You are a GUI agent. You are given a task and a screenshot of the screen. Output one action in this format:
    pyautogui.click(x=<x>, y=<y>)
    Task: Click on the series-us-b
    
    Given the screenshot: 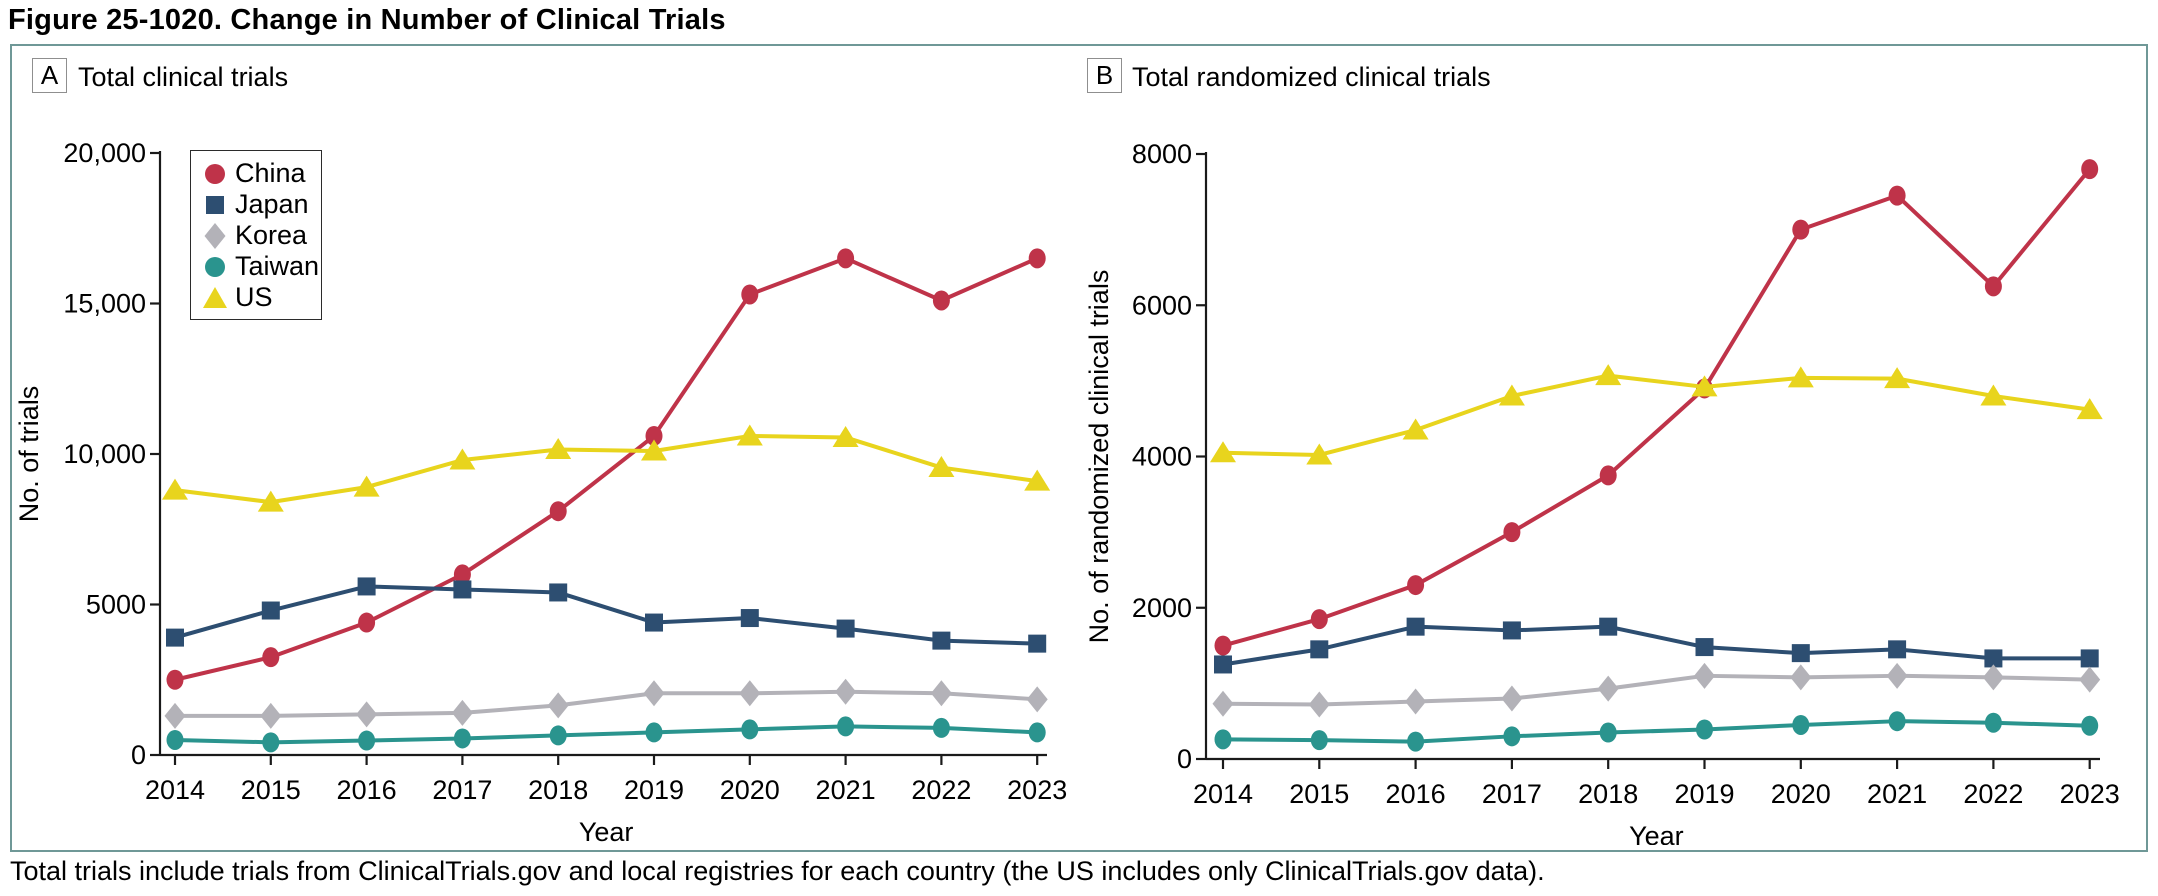 What is the action you would take?
    pyautogui.click(x=1656, y=414)
    